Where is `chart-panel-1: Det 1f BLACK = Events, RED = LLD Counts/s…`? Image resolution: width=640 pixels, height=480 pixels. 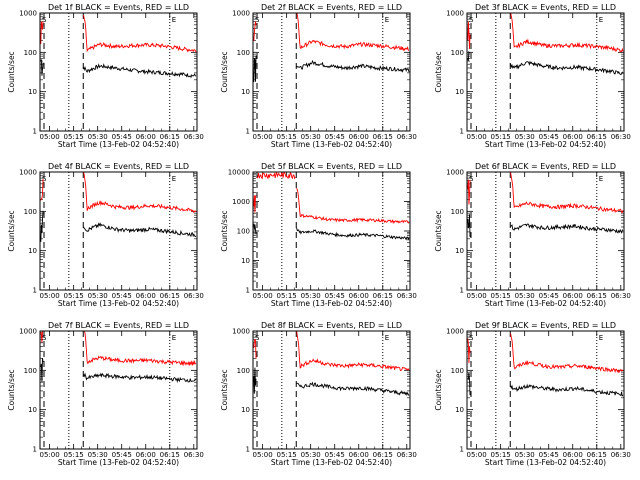
chart-panel-1: Det 1f BLACK = Events, RED = LLD Counts/s… is located at coordinates (105, 76).